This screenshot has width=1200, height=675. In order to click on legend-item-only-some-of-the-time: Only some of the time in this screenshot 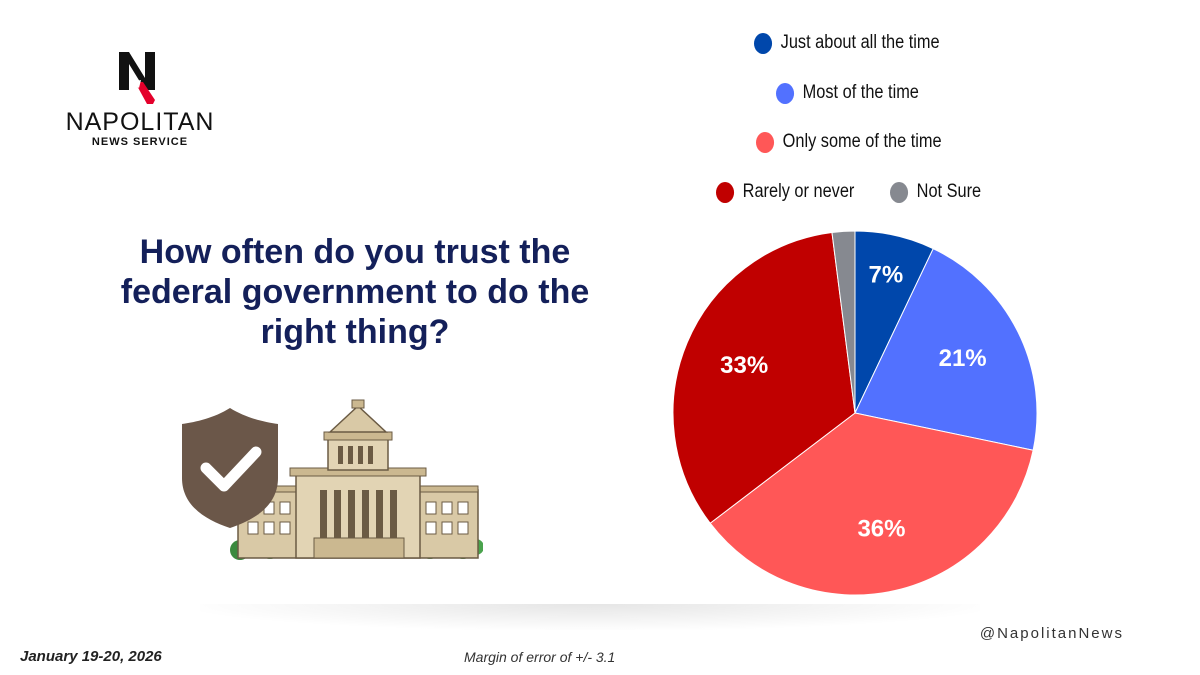, I will do `click(849, 142)`.